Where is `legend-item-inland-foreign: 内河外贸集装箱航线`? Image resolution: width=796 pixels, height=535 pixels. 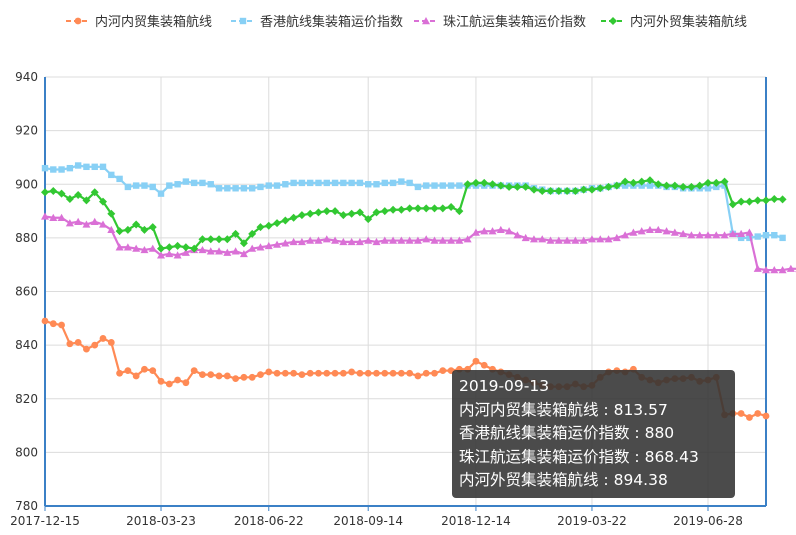
legend-item-inland-foreign: 内河外贸集装箱航线 is located at coordinates (674, 22).